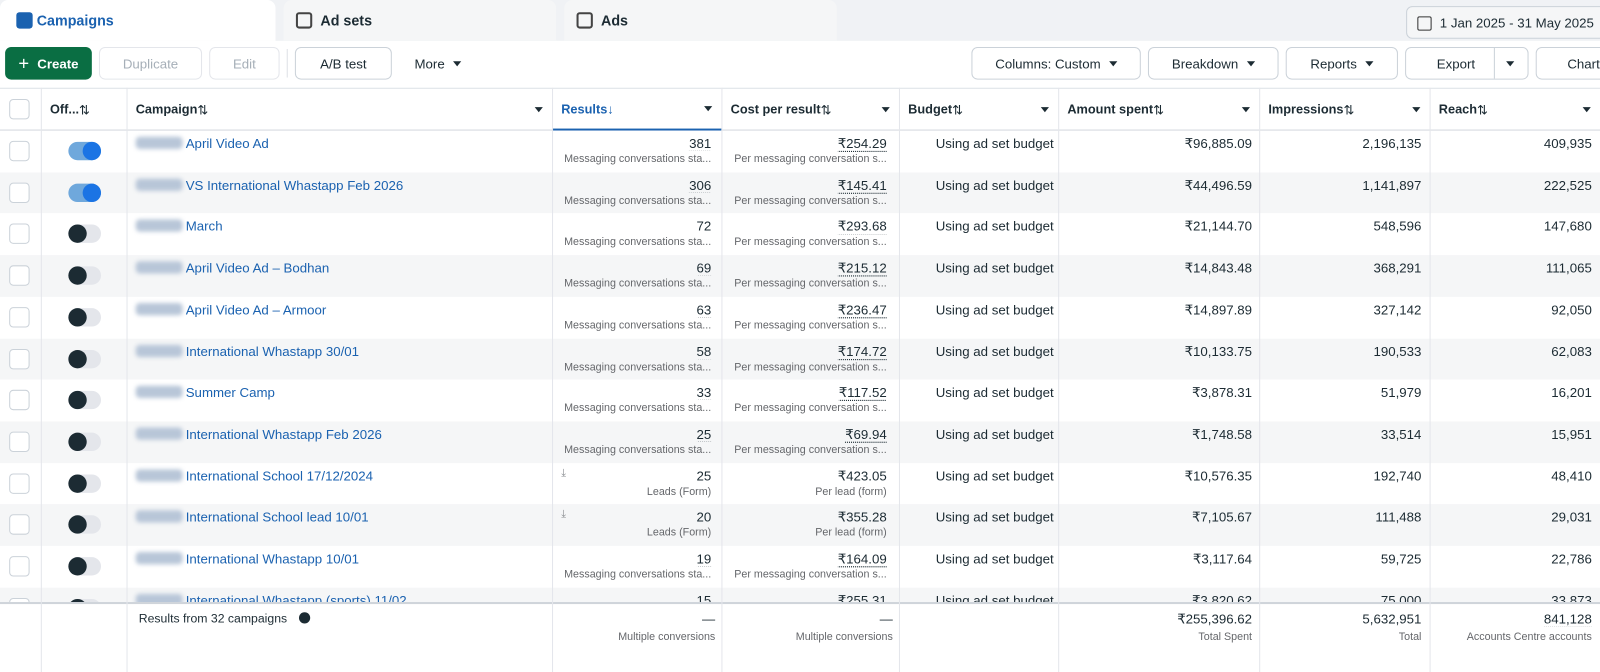 The image size is (1600, 672). Describe the element at coordinates (283, 434) in the screenshot. I see `campaign-name: International Whastapp Feb 2026` at that location.